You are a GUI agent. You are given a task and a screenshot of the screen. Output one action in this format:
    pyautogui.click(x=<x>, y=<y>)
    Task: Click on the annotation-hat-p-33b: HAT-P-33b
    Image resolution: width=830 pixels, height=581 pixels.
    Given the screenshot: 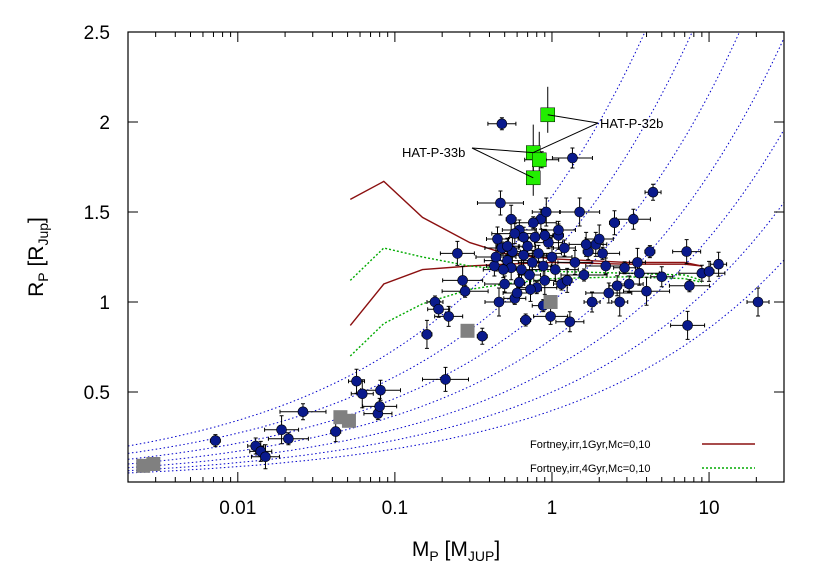 What is the action you would take?
    pyautogui.click(x=433, y=152)
    